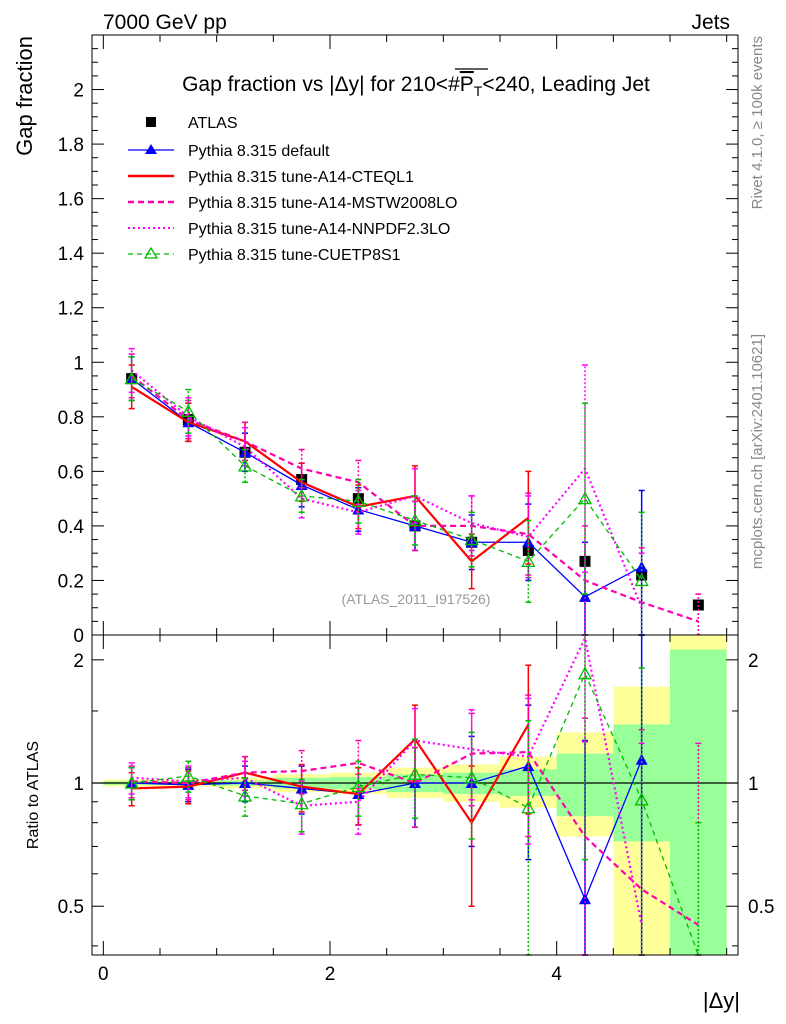 The height and width of the screenshot is (1024, 786). What do you see at coordinates (330, 474) in the screenshot?
I see `series-line-cteql1` at bounding box center [330, 474].